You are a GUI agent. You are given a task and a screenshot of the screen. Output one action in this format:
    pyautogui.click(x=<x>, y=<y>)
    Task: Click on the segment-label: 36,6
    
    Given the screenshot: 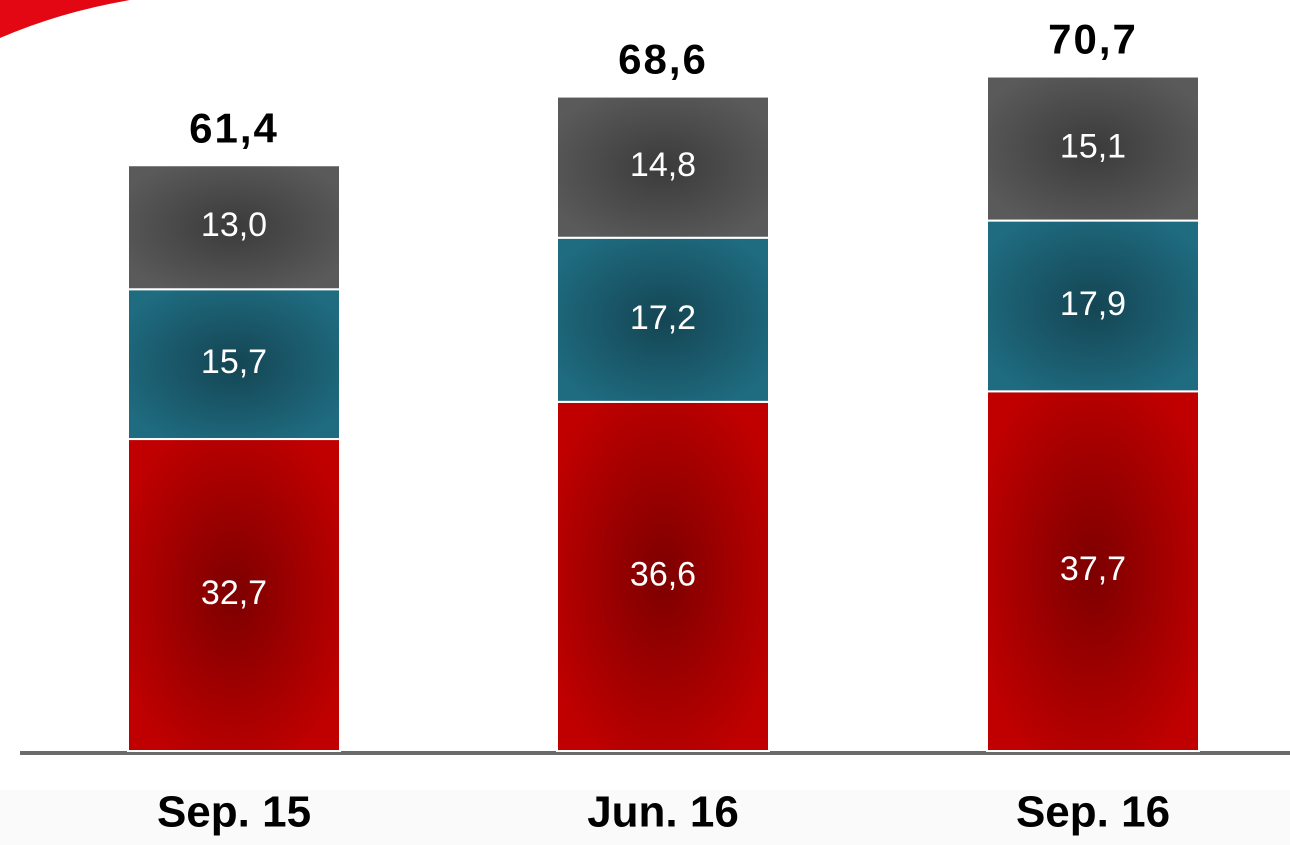 What is the action you would take?
    pyautogui.click(x=663, y=574)
    